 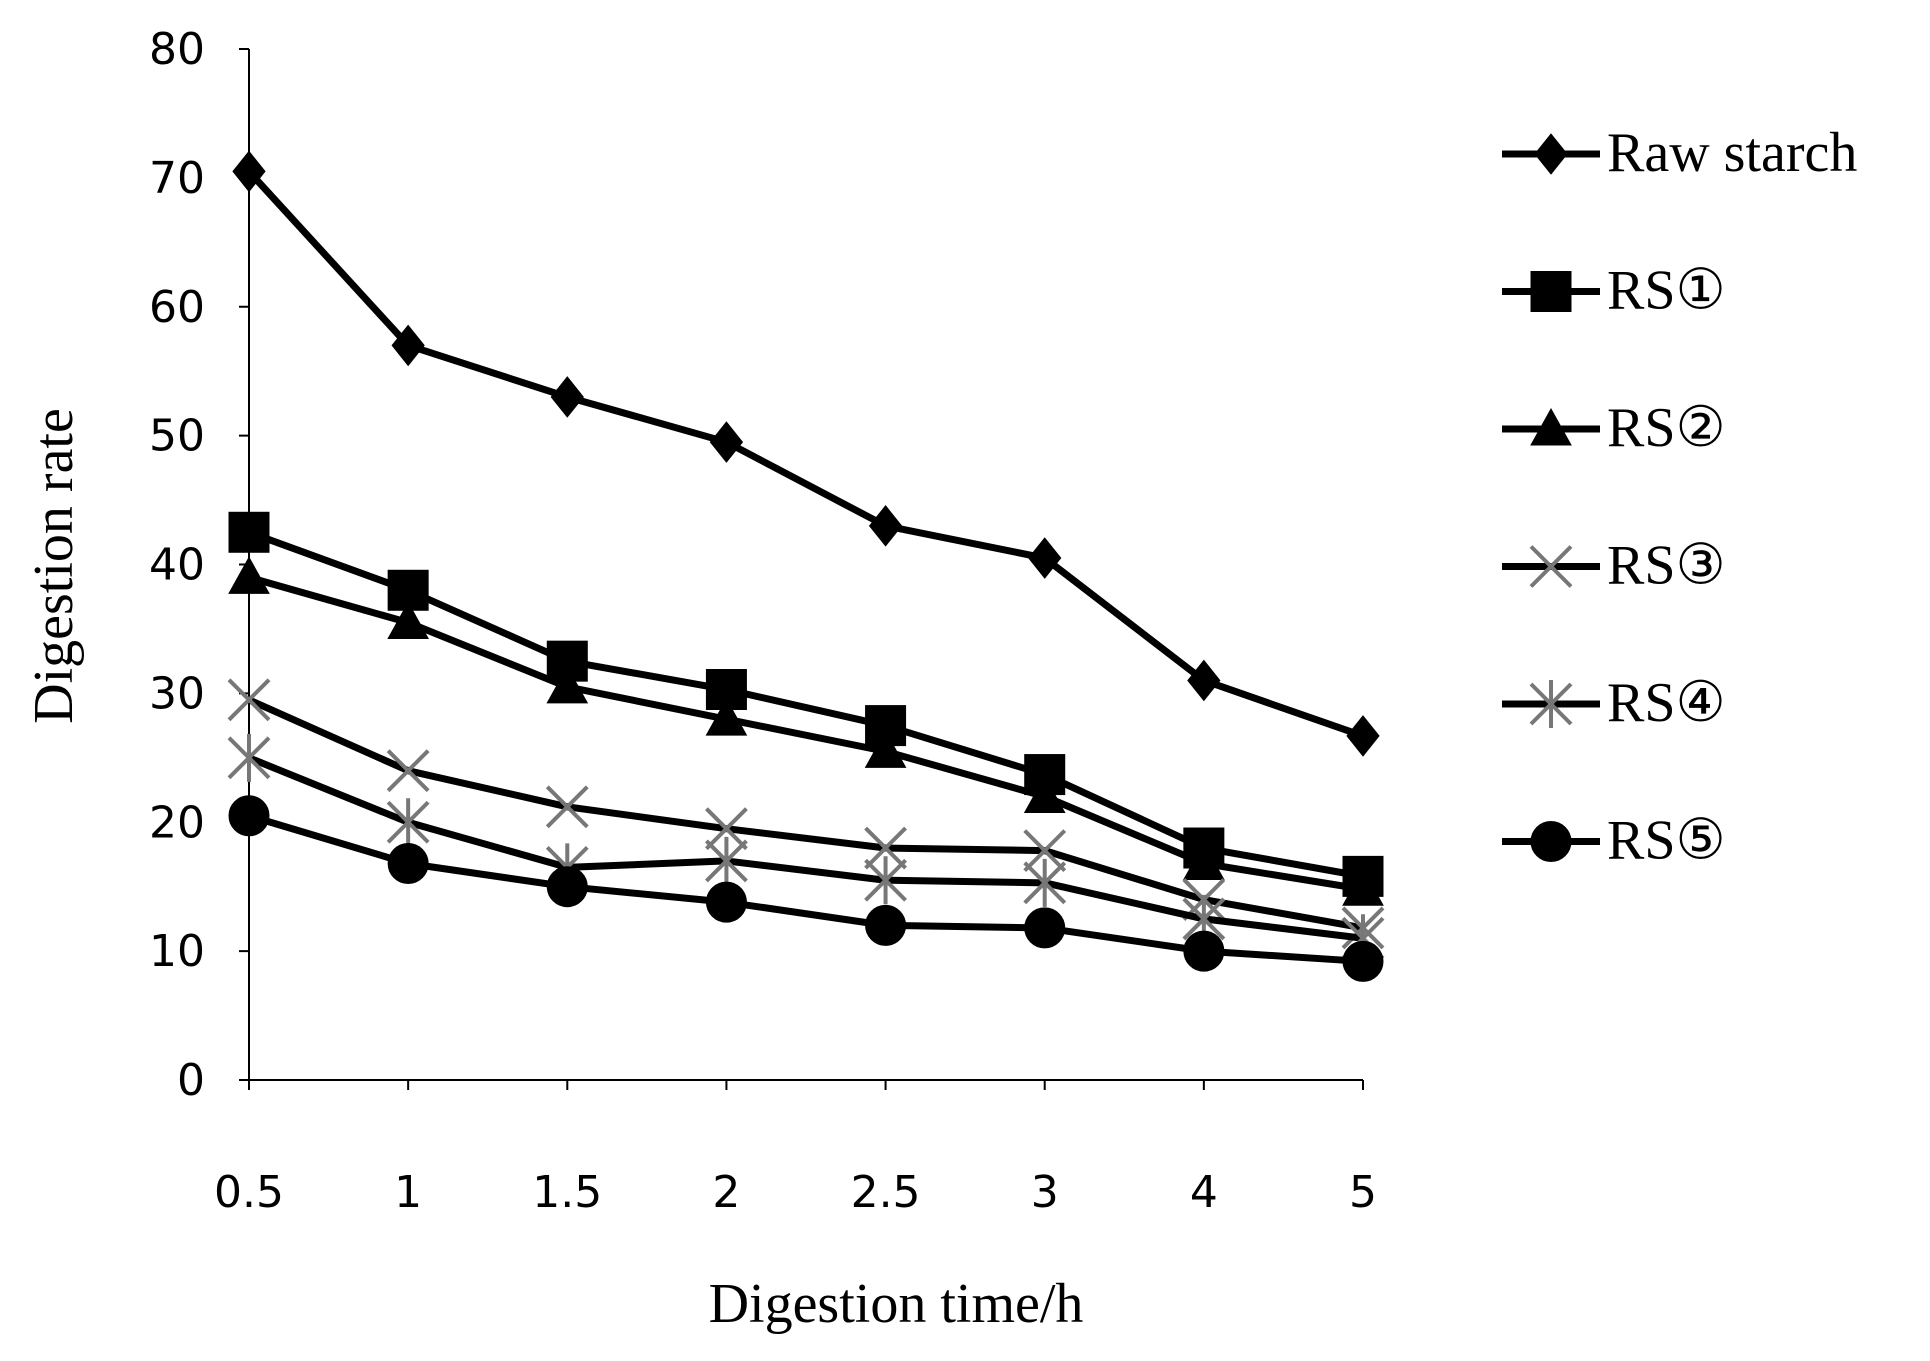 What do you see at coordinates (896, 1304) in the screenshot?
I see `x-axis-title: Digestion time/h` at bounding box center [896, 1304].